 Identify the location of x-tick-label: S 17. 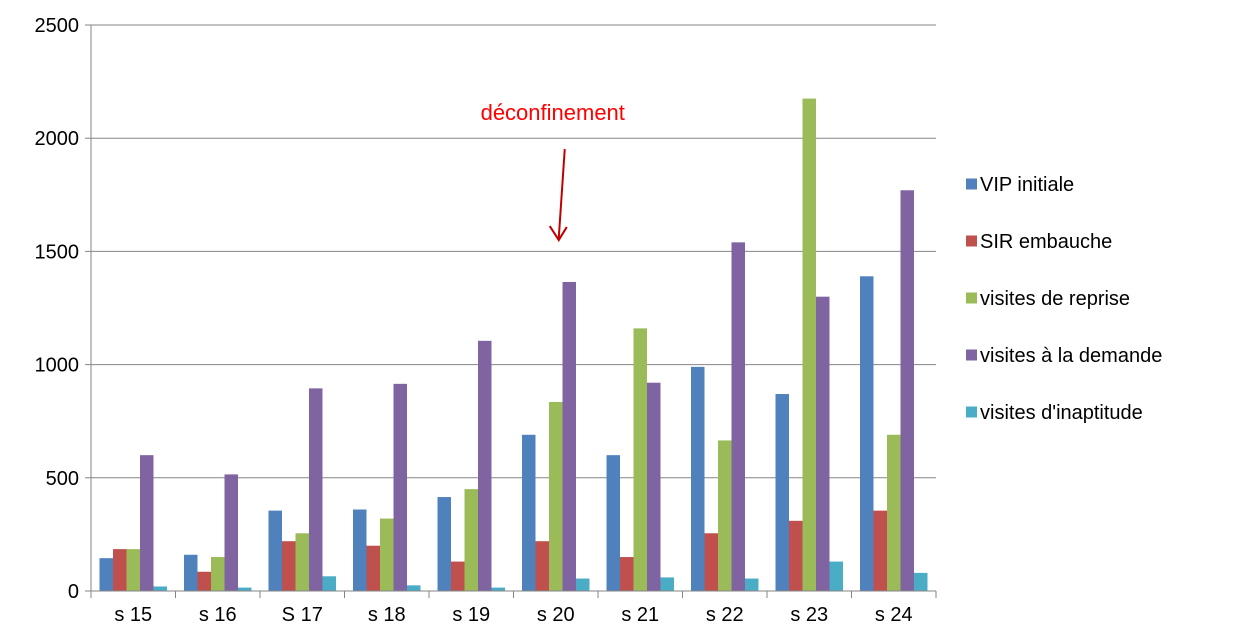
(302, 615).